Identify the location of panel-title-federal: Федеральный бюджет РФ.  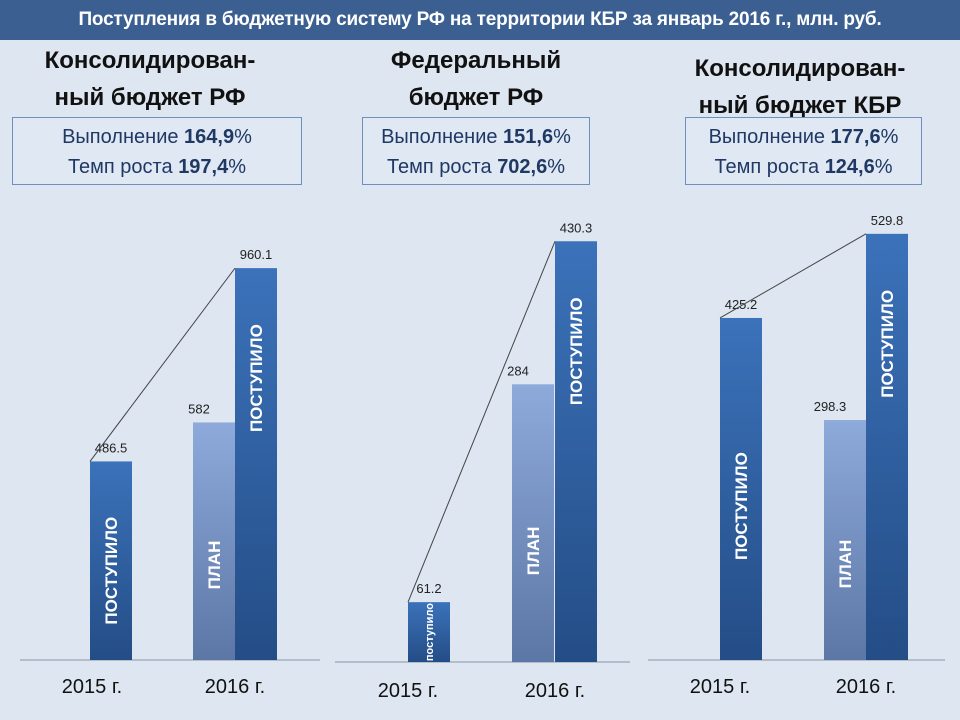
(476, 79).